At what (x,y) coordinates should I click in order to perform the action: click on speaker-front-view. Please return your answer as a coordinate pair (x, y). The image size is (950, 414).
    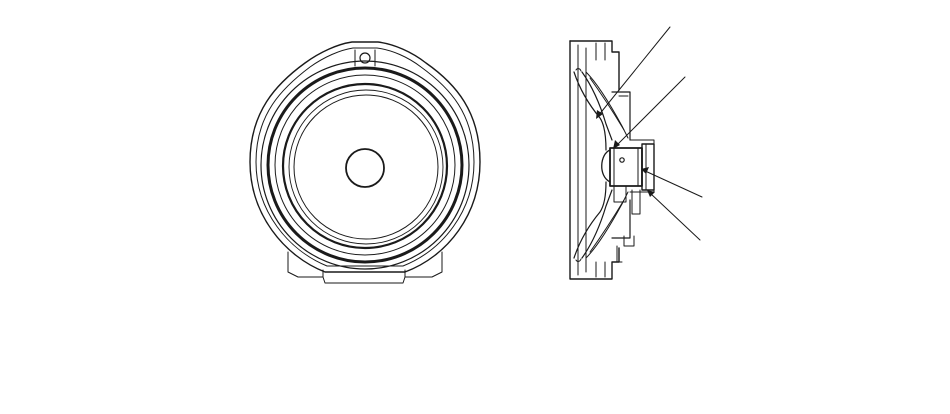
    Looking at the image, I should click on (365, 162).